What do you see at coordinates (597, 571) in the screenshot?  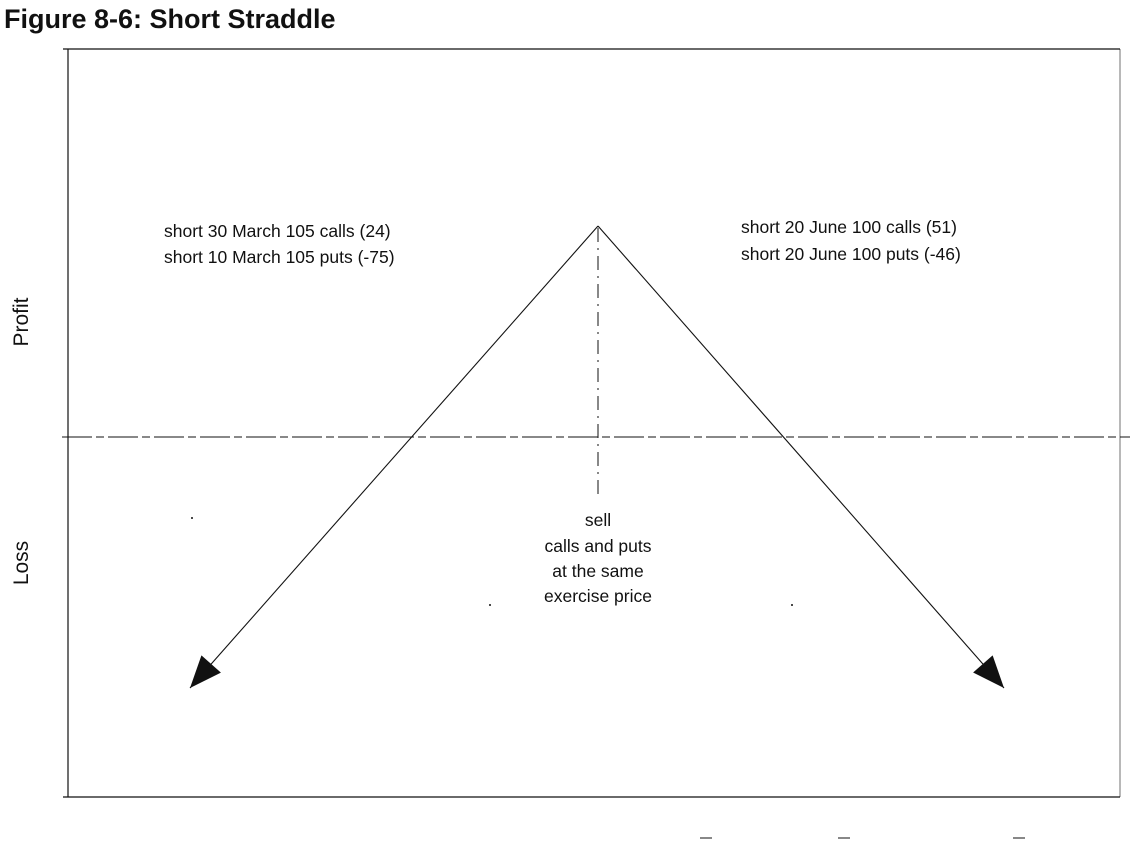 I see `center-annotation-line-3: at the same` at bounding box center [597, 571].